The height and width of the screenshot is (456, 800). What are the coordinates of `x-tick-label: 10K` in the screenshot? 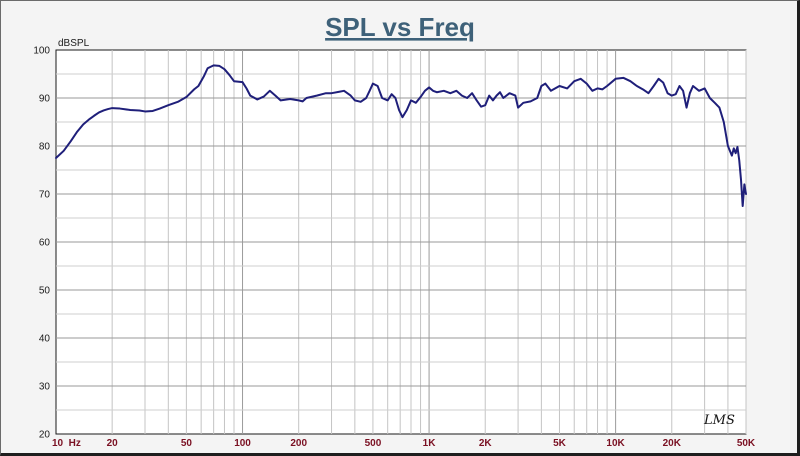 It's located at (615, 443).